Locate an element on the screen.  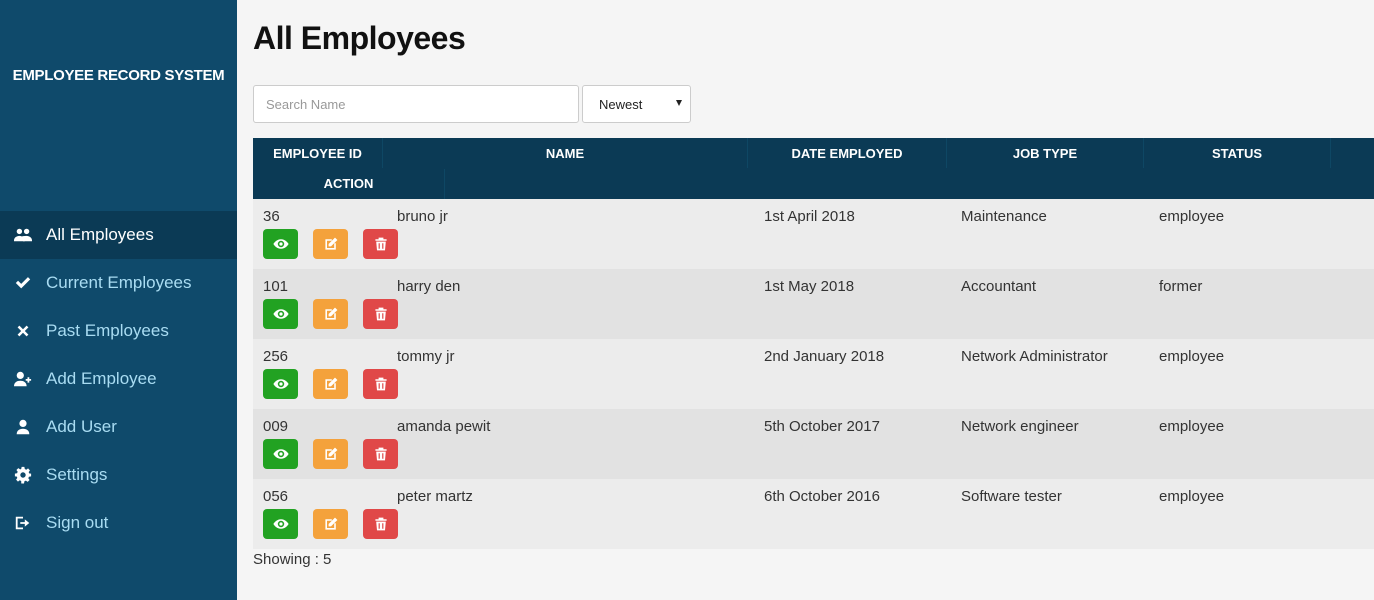
sidebar-item-label: Settings is located at coordinates (77, 474).